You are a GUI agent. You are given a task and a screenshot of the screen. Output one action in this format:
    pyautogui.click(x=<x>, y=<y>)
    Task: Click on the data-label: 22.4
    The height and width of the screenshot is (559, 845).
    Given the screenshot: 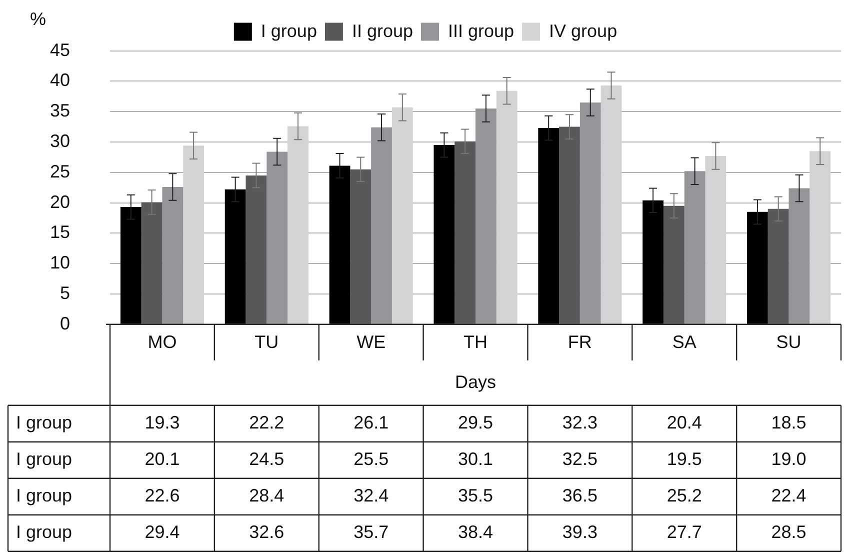 What is the action you would take?
    pyautogui.click(x=788, y=496)
    